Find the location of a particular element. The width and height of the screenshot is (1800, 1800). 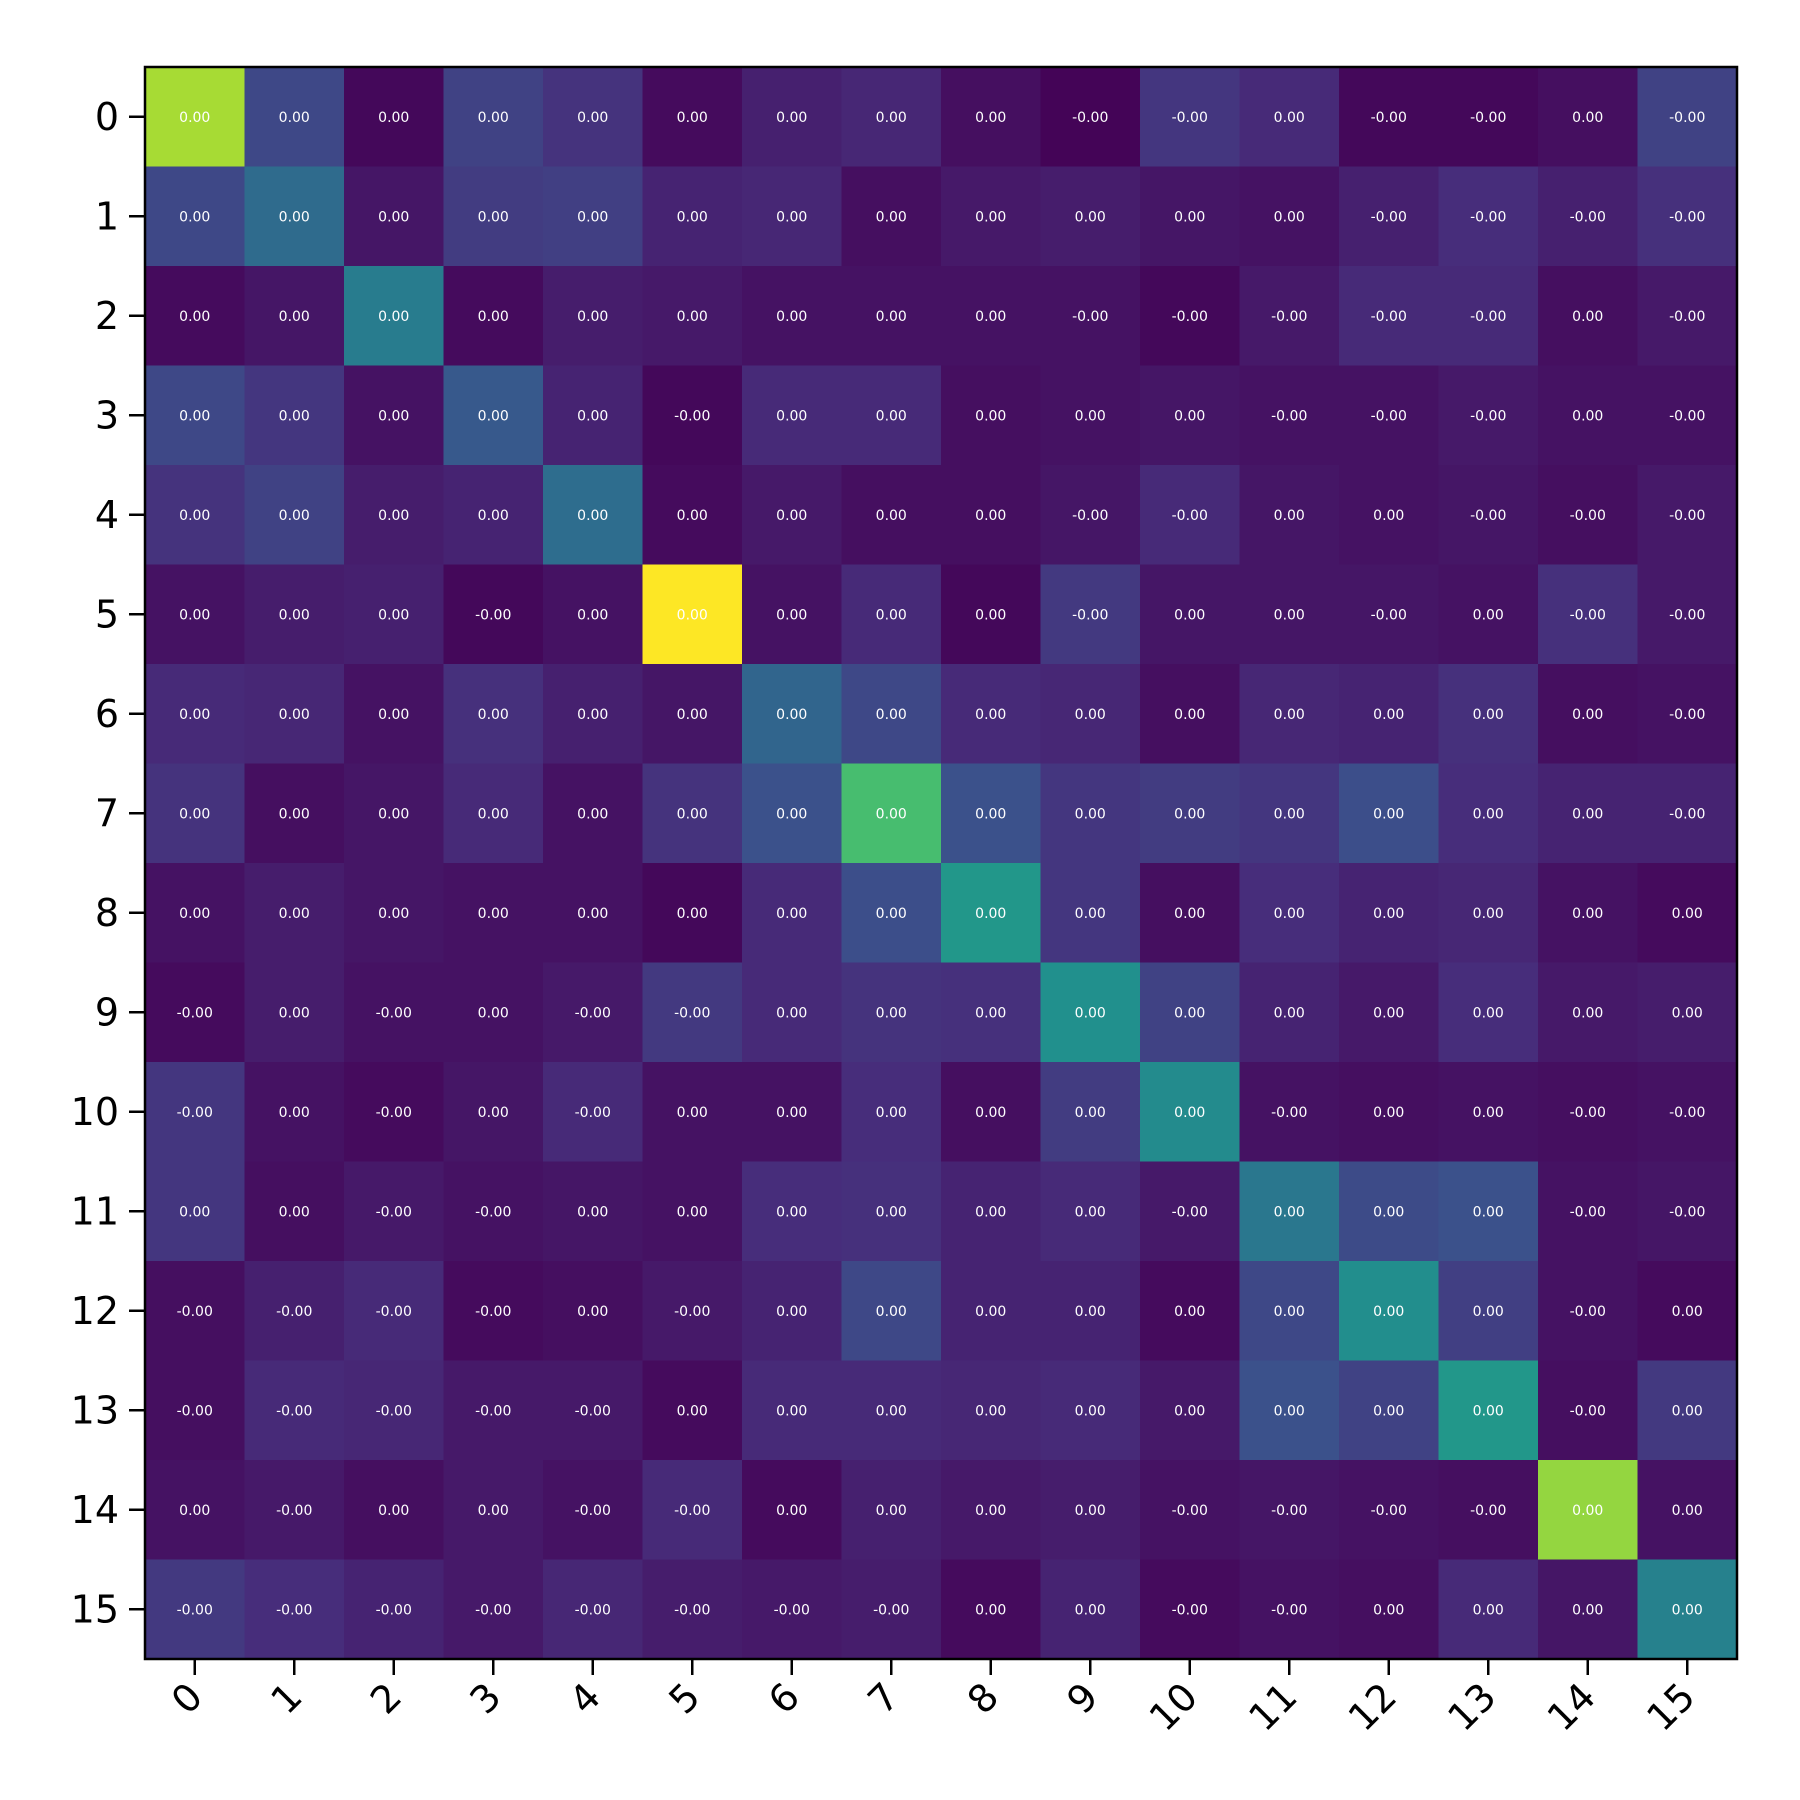

y-tick-label: 0 is located at coordinates (107, 117).